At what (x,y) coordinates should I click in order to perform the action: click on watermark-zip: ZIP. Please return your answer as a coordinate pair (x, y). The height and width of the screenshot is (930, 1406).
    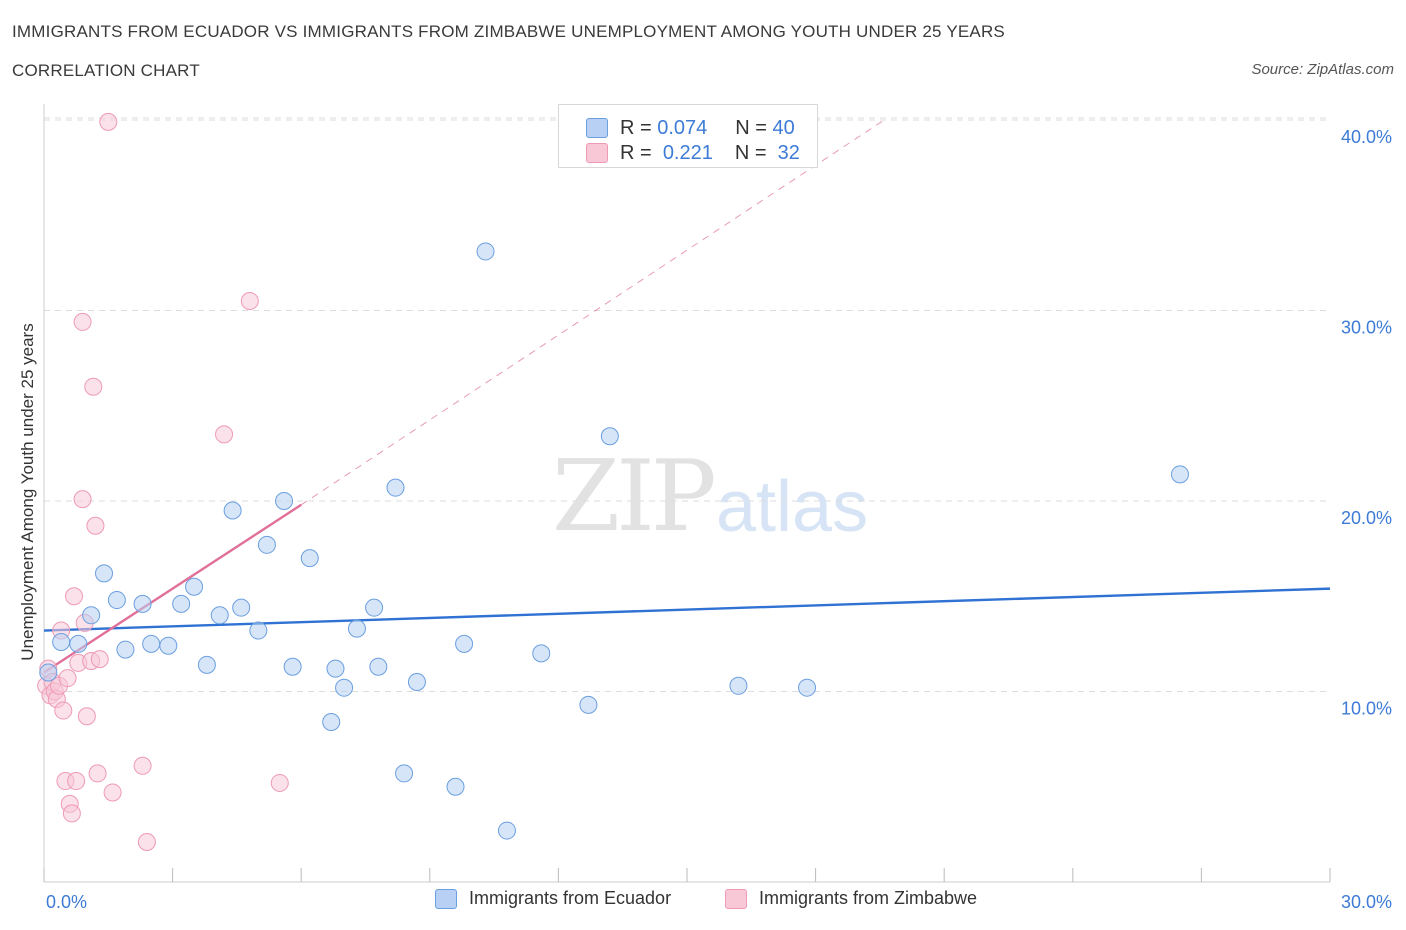
    Looking at the image, I should click on (634, 497).